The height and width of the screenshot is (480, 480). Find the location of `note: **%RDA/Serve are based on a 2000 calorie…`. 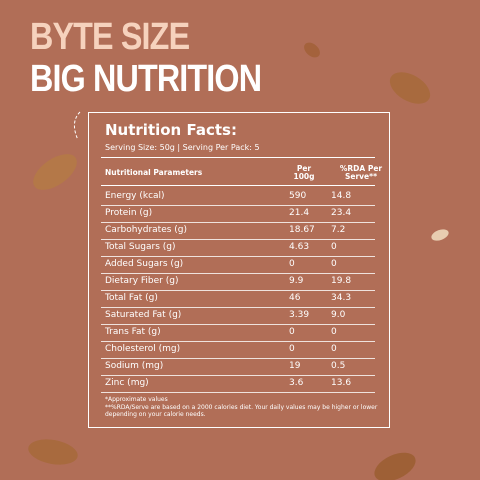

note: **%RDA/Serve are based on a 2000 calorie… is located at coordinates (241, 411).